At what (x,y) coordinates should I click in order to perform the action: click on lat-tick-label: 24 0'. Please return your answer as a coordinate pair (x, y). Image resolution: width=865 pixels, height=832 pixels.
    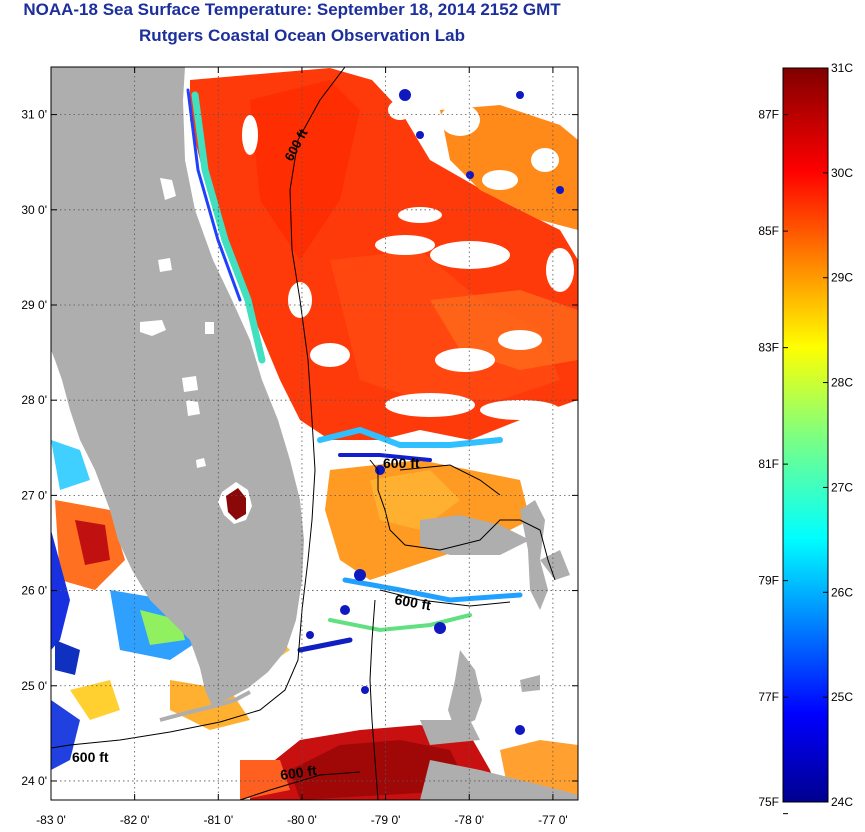
    Looking at the image, I should click on (34, 781).